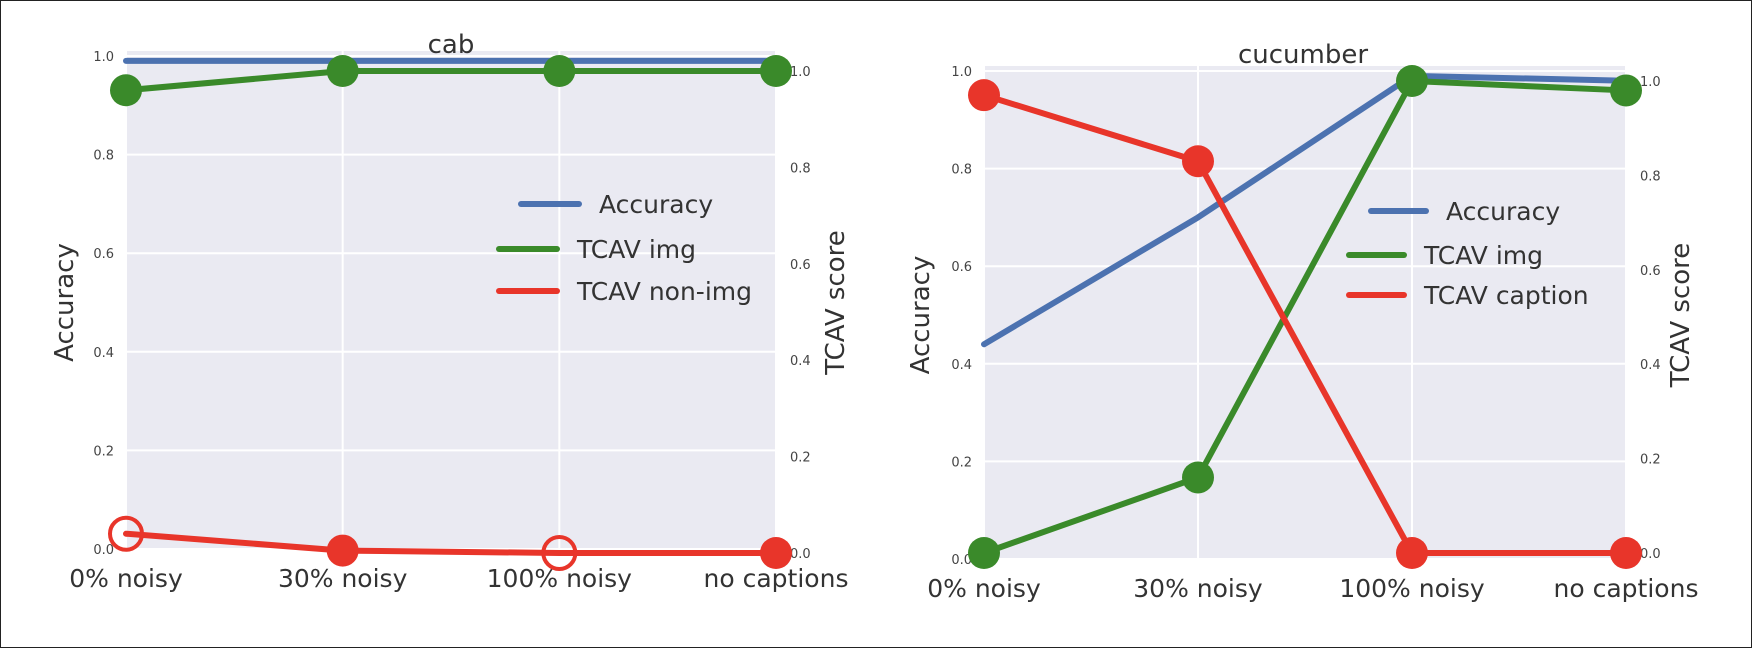 This screenshot has height=651, width=1752. What do you see at coordinates (451, 543) in the screenshot?
I see `series-line-tcav-non-img` at bounding box center [451, 543].